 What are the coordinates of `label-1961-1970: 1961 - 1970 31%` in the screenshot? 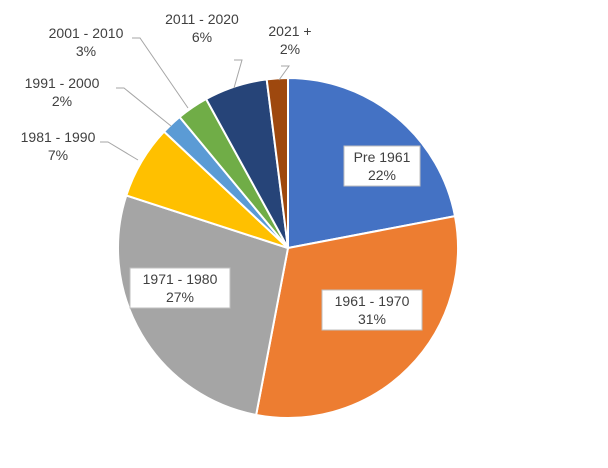 It's located at (372, 310).